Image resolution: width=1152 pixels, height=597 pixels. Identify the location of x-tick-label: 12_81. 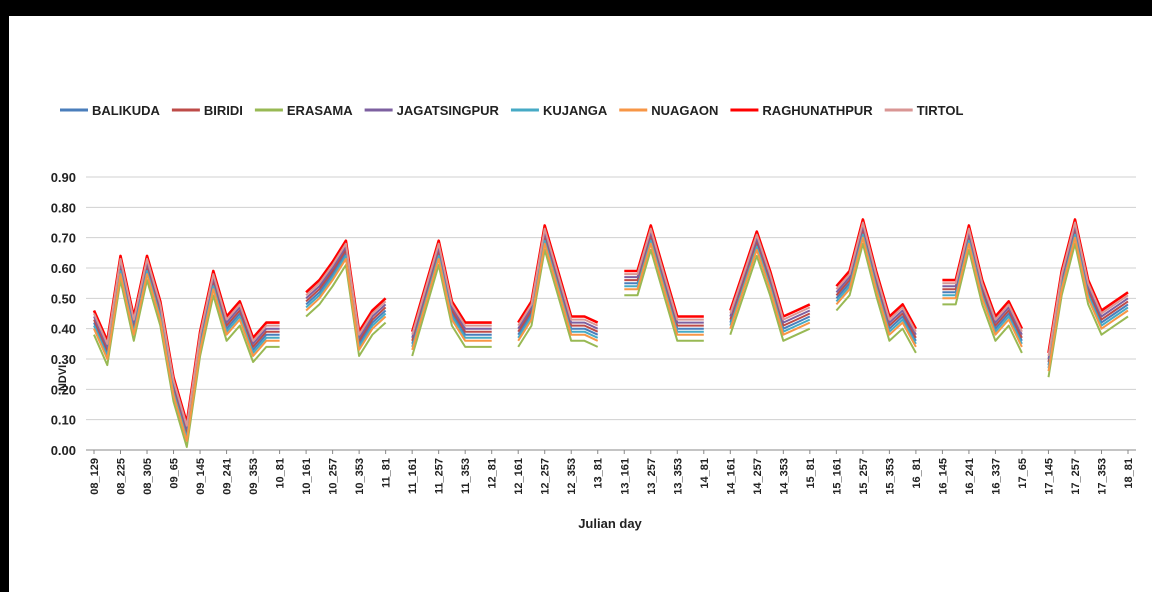
(493, 473).